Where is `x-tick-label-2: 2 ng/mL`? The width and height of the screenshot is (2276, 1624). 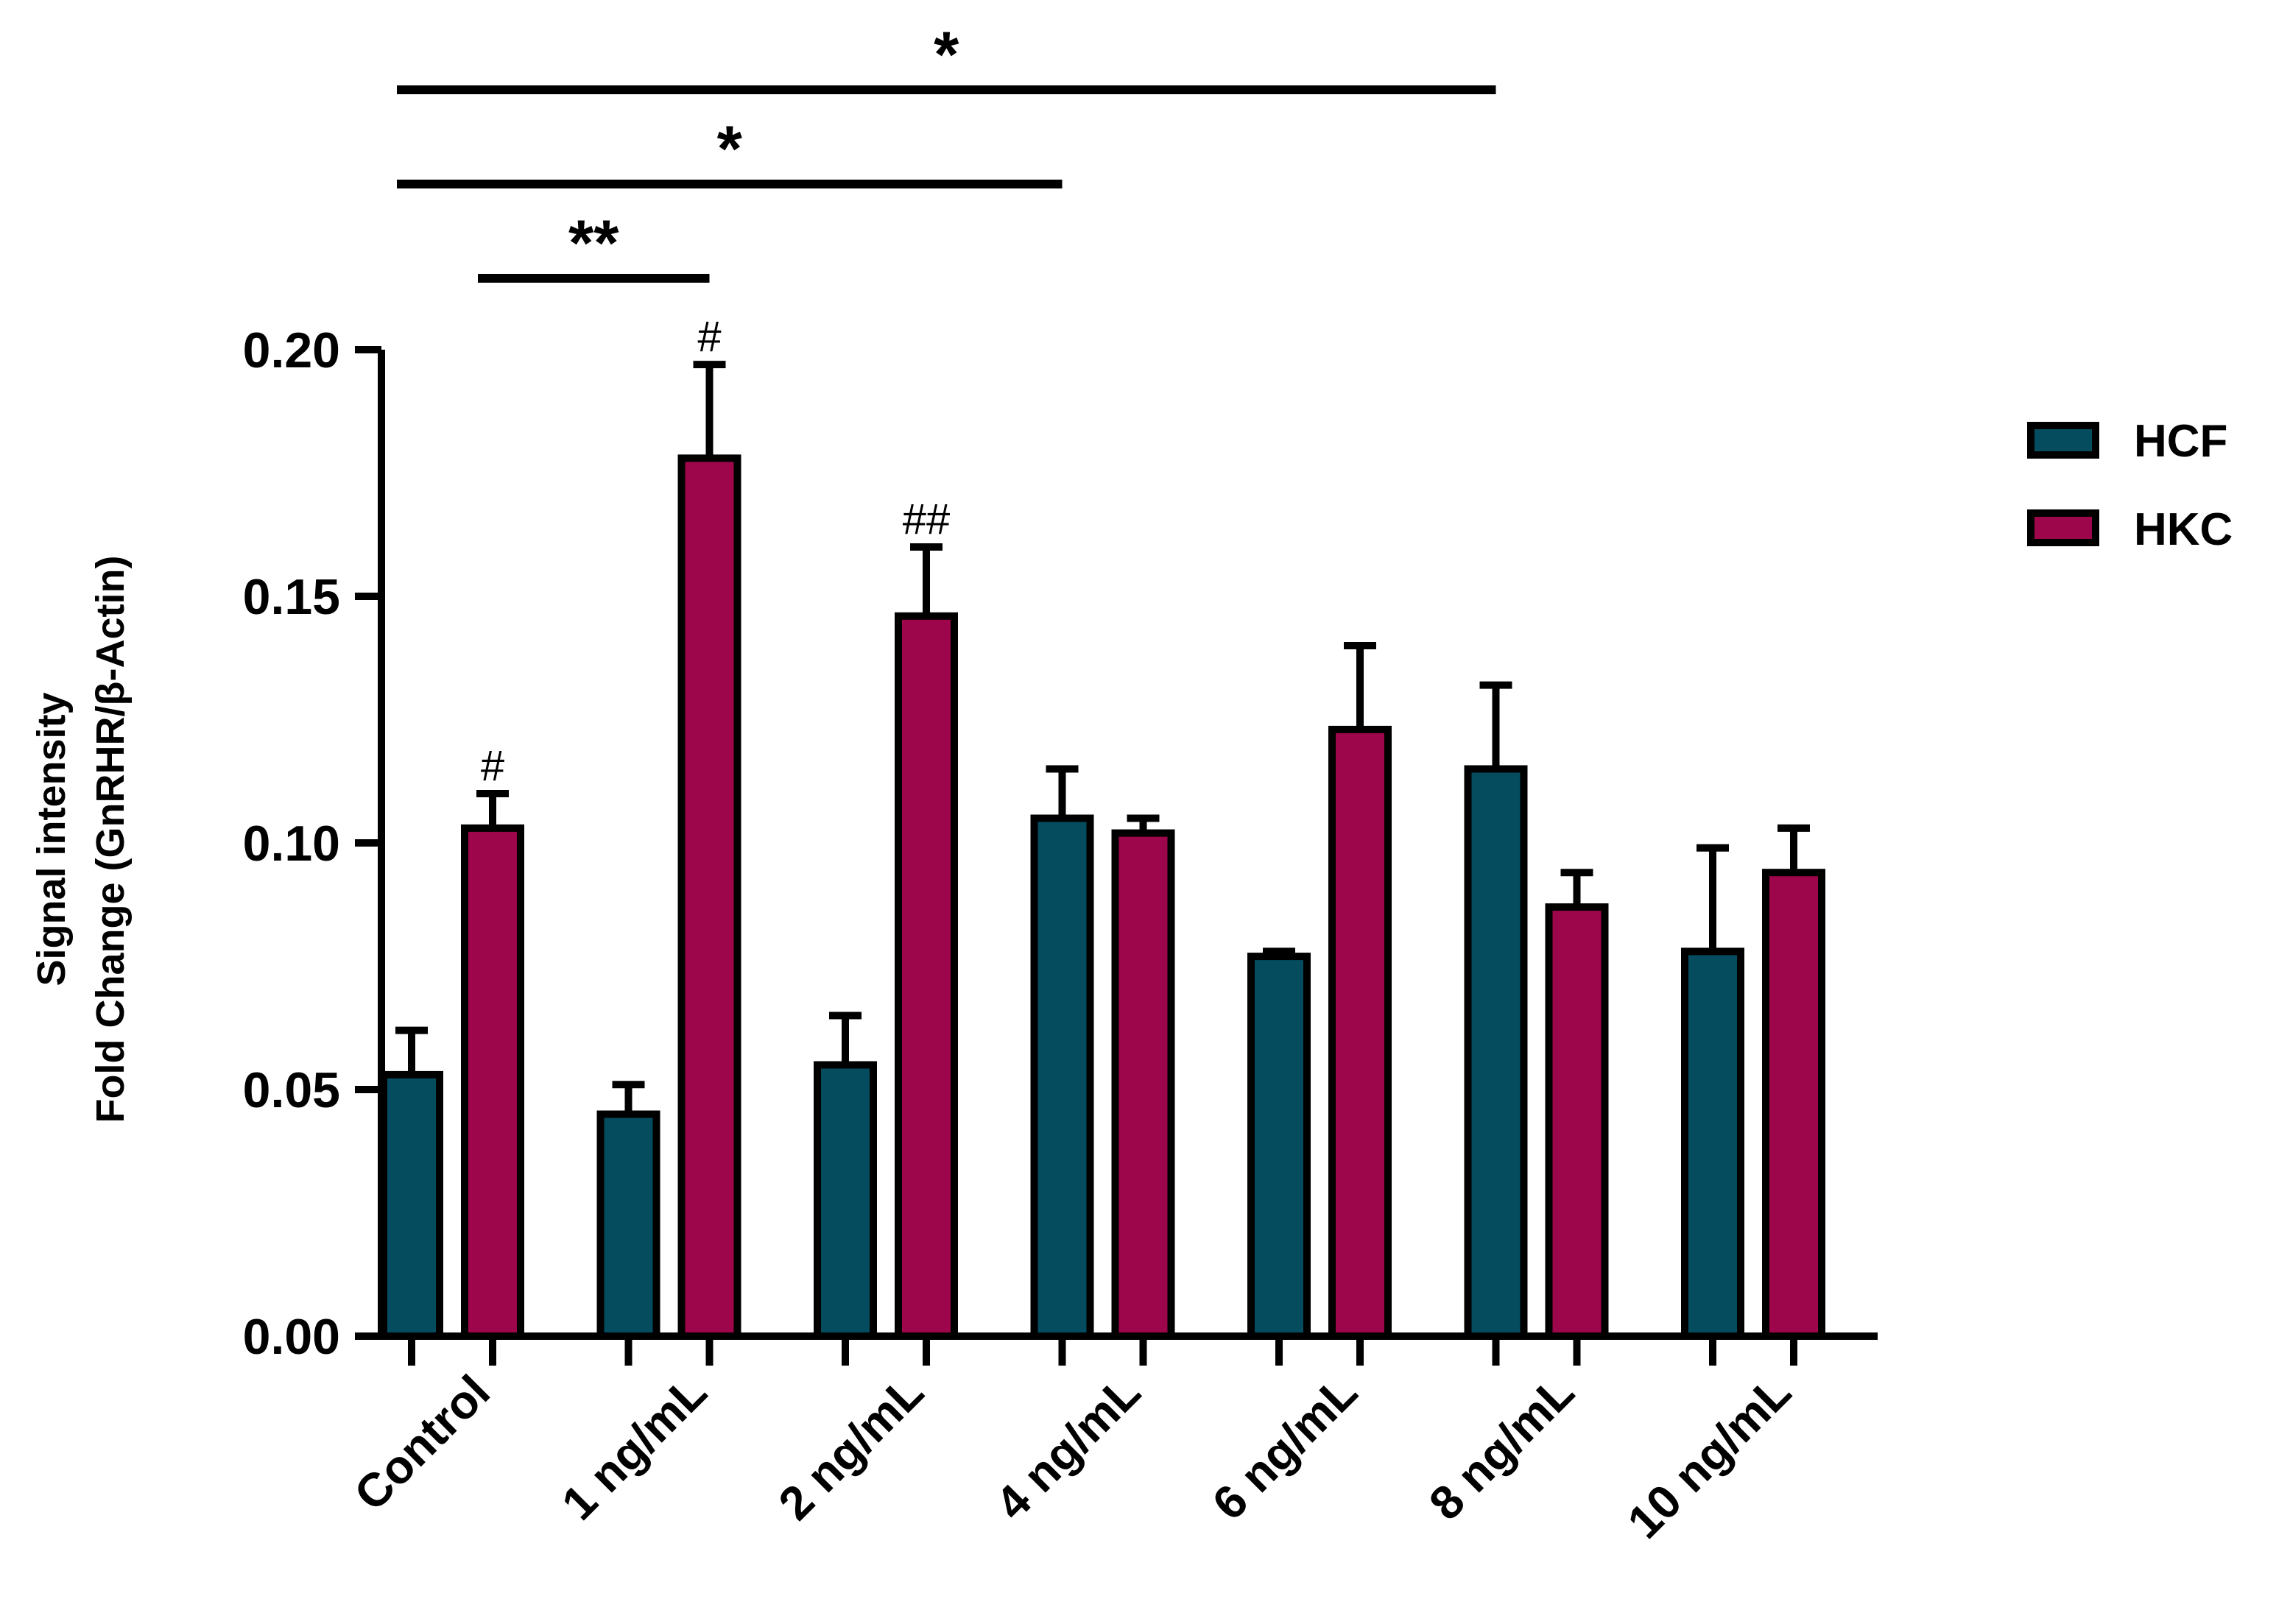 x-tick-label-2: 2 ng/mL is located at coordinates (851, 1447).